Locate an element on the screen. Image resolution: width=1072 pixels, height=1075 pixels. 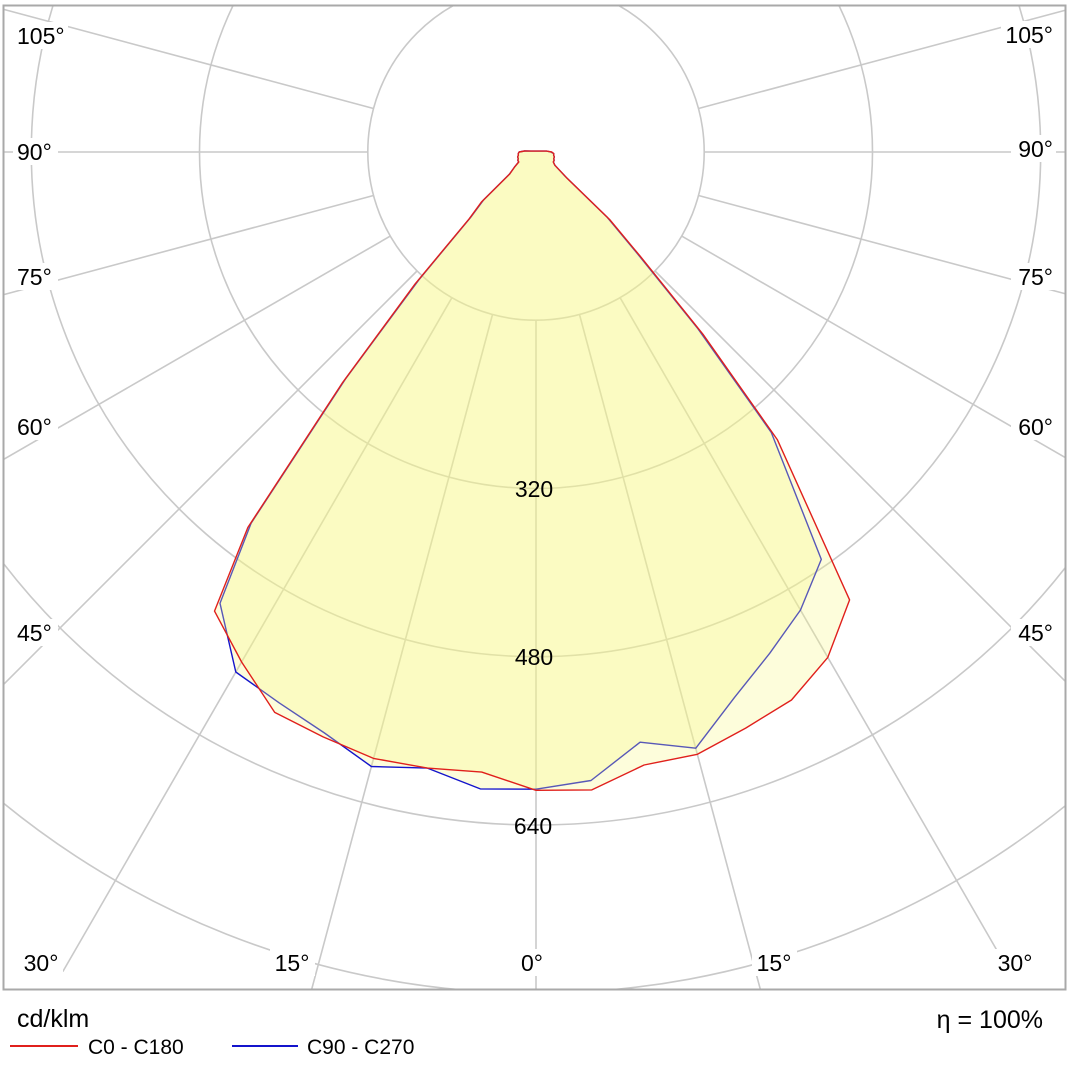
angle-label-bottom-30r: 30° is located at coordinates (1015, 963).